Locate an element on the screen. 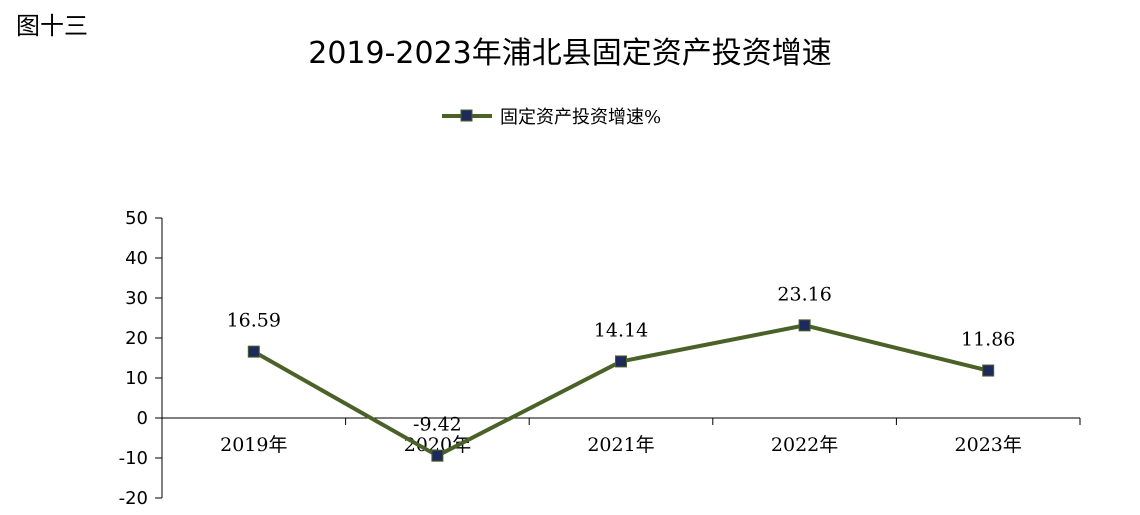 Image resolution: width=1140 pixels, height=515 pixels. chart-title: 2019-2023年浦北县固定资产投资增速 is located at coordinates (570, 53).